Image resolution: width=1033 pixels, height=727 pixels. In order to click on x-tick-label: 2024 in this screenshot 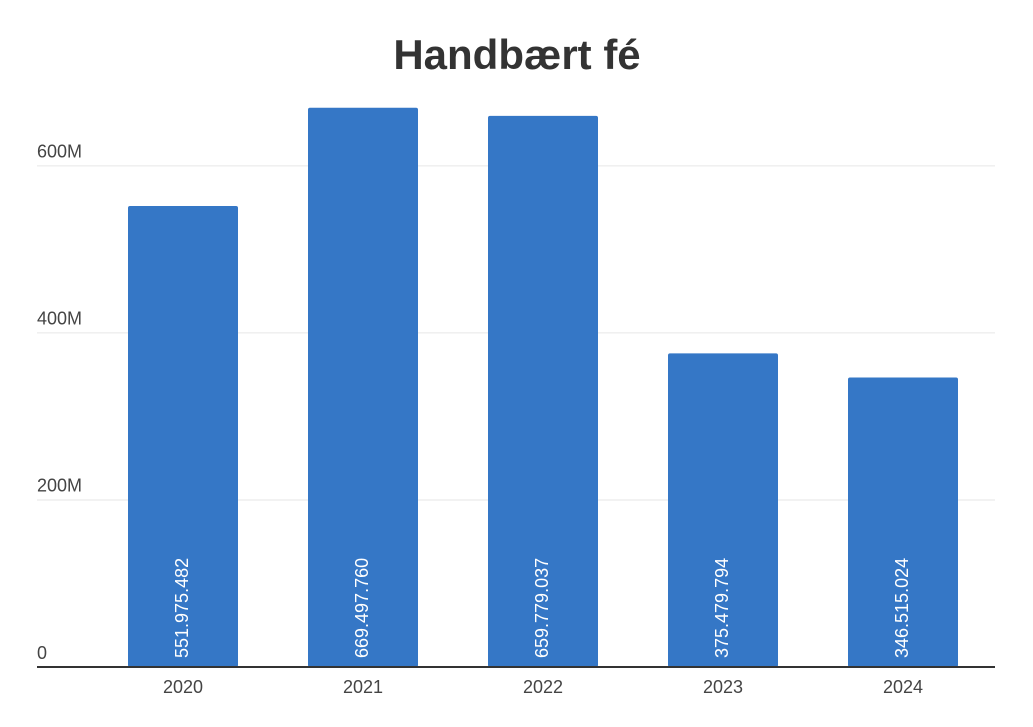, I will do `click(903, 687)`.